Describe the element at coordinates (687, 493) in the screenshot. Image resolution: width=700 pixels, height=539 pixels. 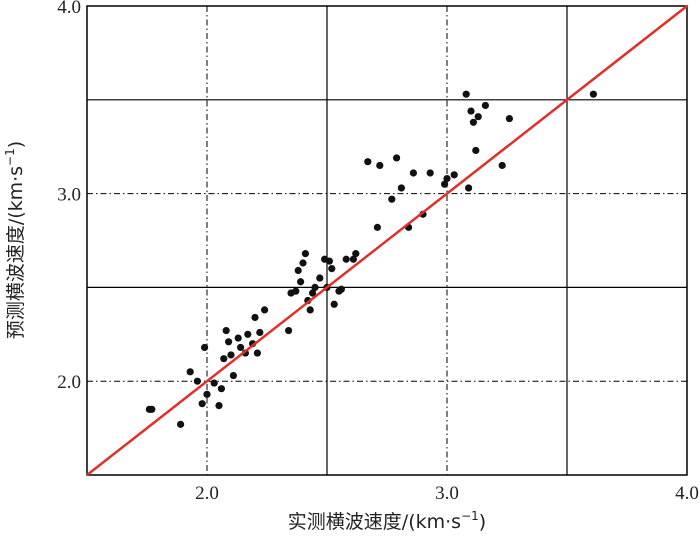
I see `x-tick-label: 4.0` at that location.